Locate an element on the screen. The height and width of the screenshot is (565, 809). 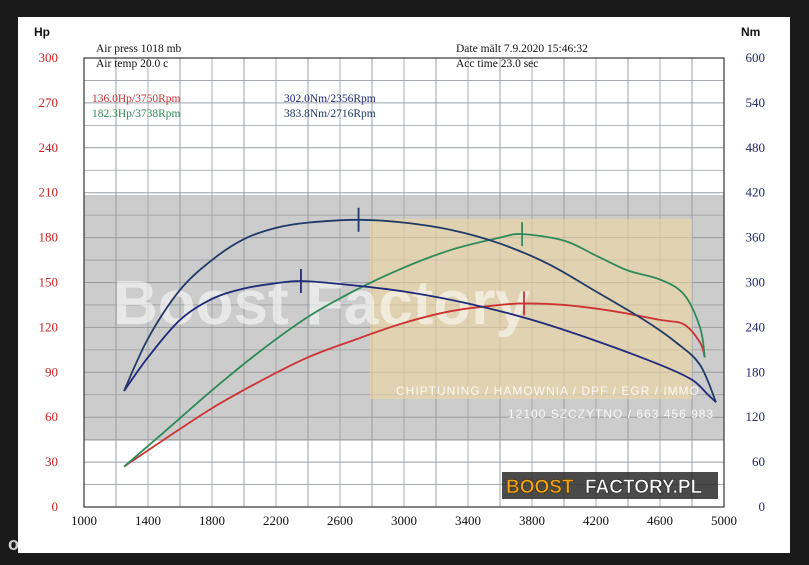
legend-tuned-power: 182.3Hp/3738Rpm is located at coordinates (136, 114).